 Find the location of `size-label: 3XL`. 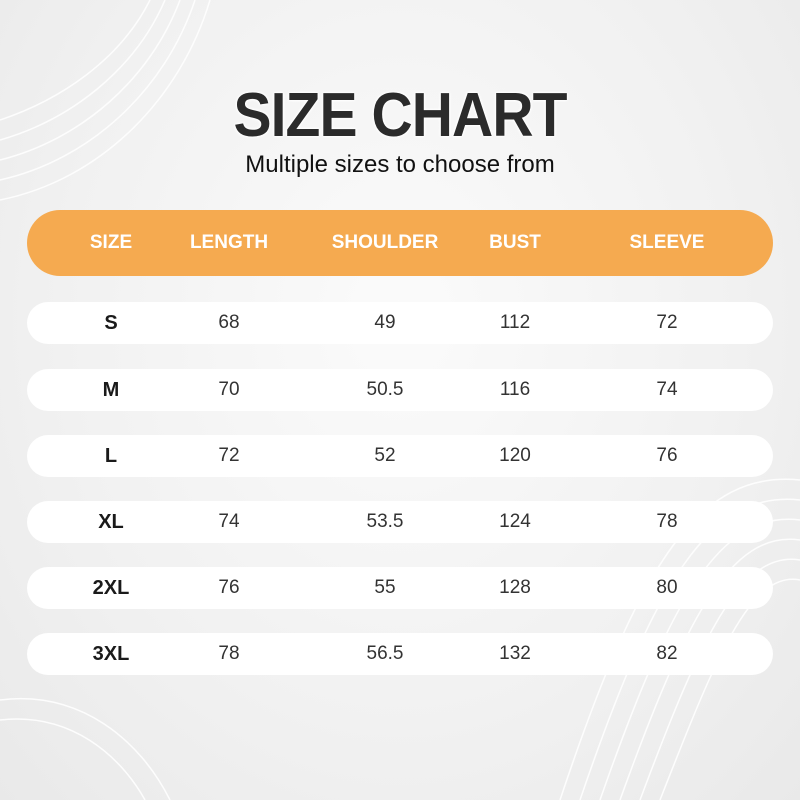

size-label: 3XL is located at coordinates (111, 653).